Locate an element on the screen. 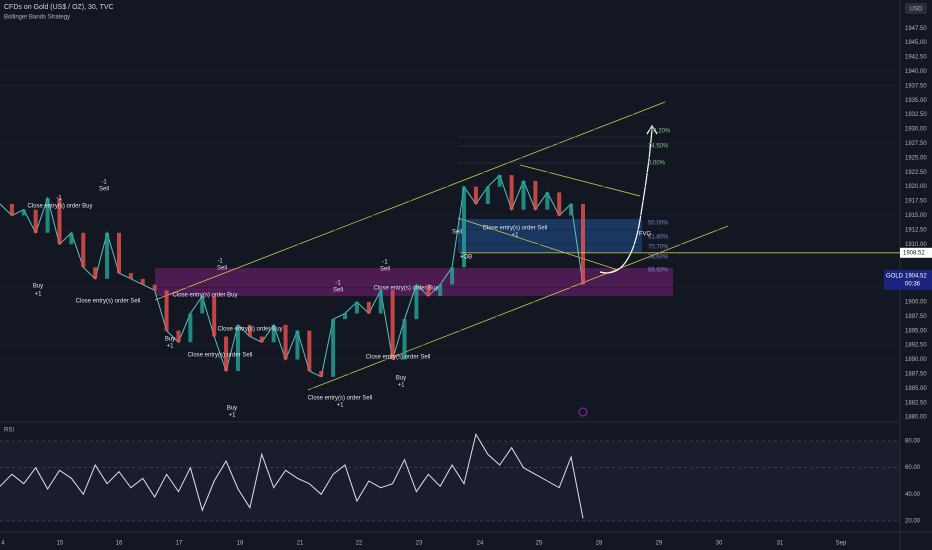 This screenshot has height=550, width=932. price-tick-label: 1940.00 is located at coordinates (916, 72).